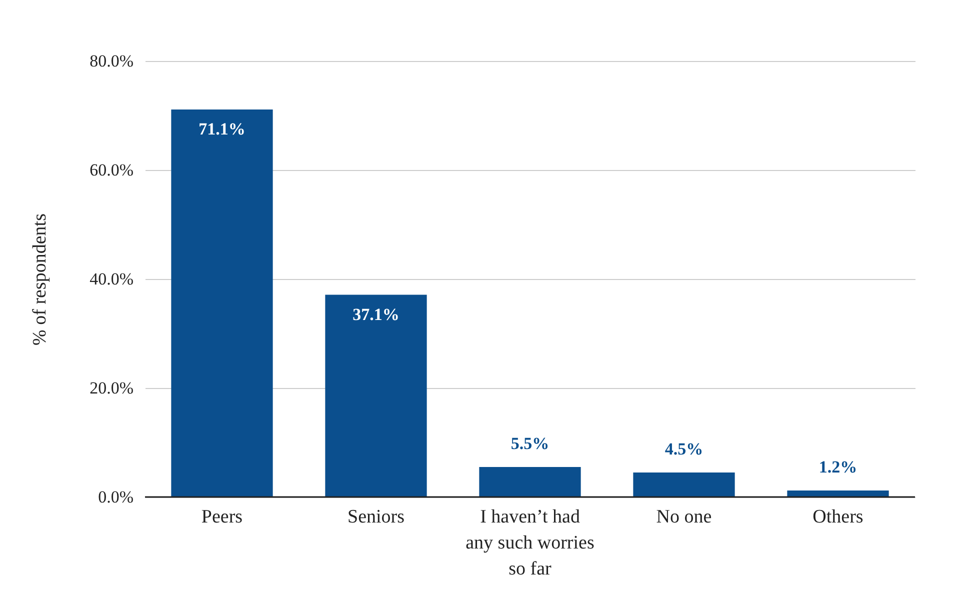 The height and width of the screenshot is (604, 974). I want to click on data-label: 37.1%, so click(376, 314).